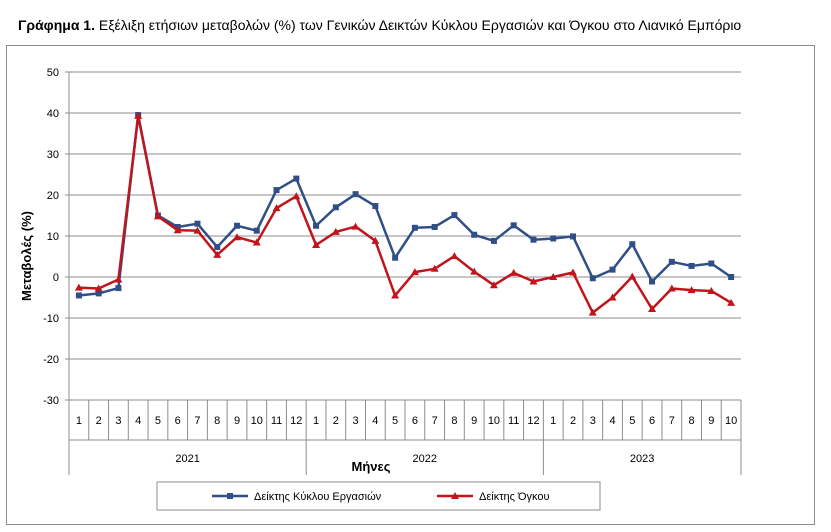 This screenshot has width=831, height=532. What do you see at coordinates (53, 114) in the screenshot?
I see `y-tick-label: 40` at bounding box center [53, 114].